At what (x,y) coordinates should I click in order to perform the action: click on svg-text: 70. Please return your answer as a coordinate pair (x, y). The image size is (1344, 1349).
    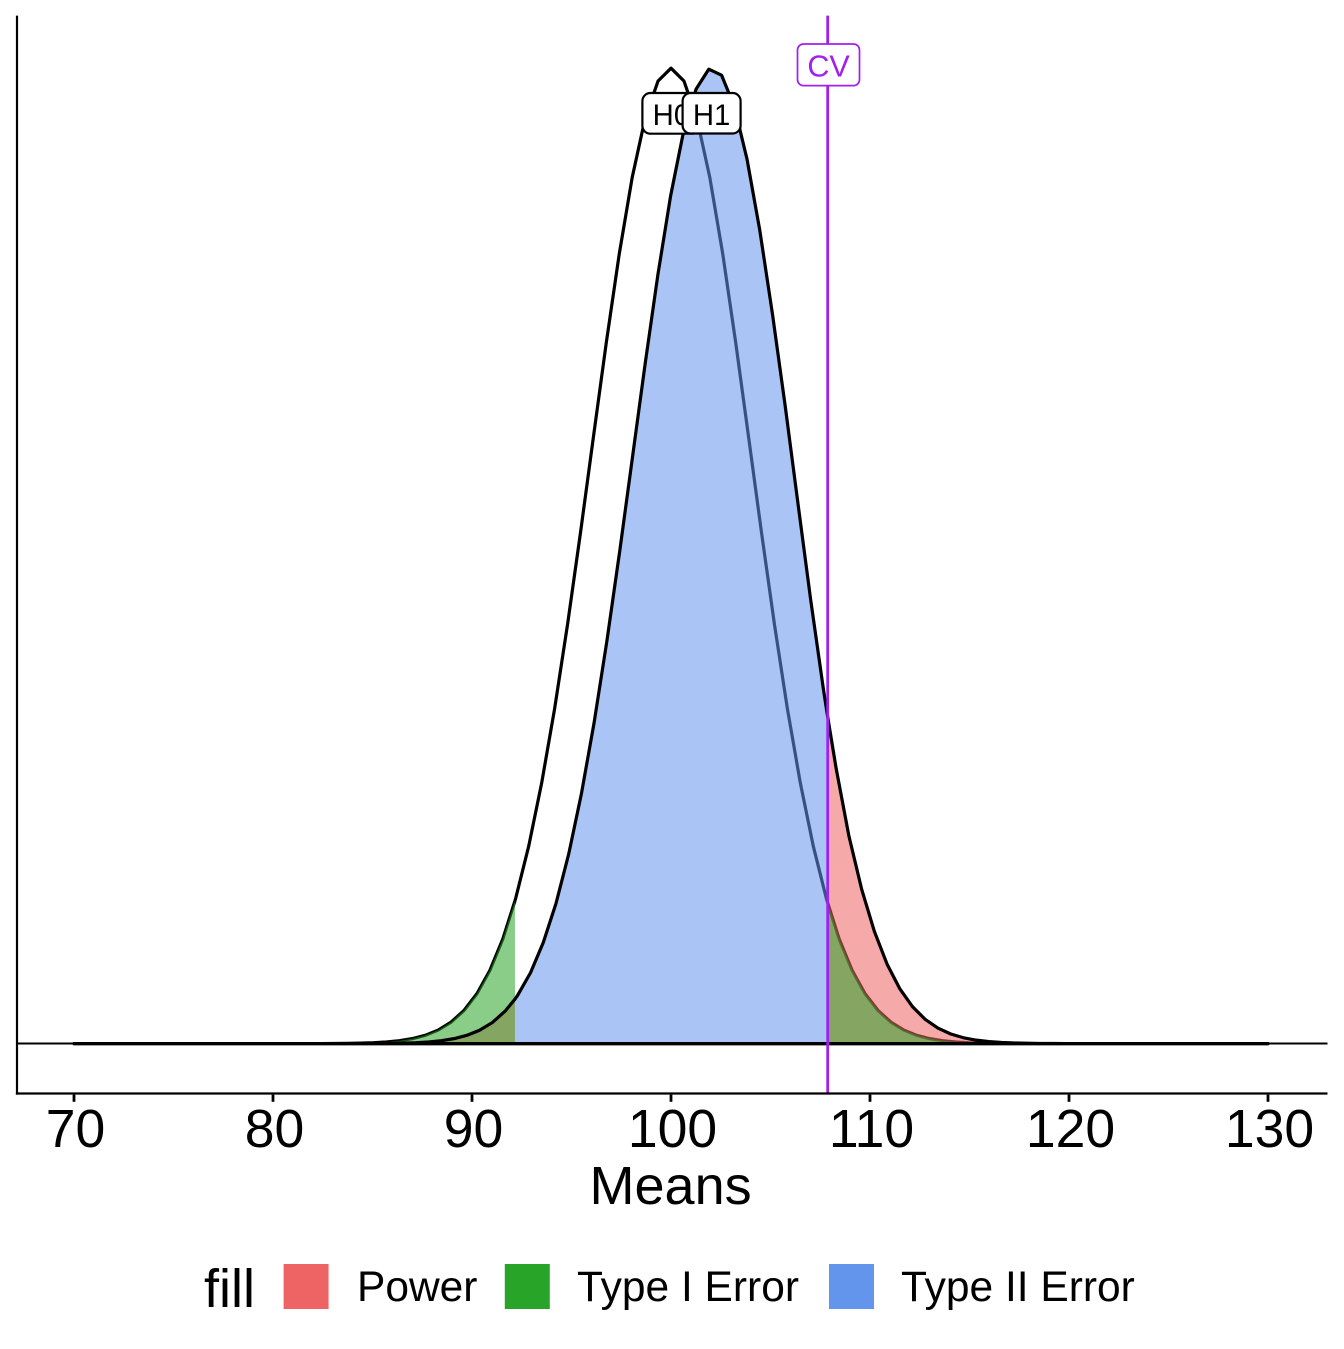
    Looking at the image, I should click on (76, 1129).